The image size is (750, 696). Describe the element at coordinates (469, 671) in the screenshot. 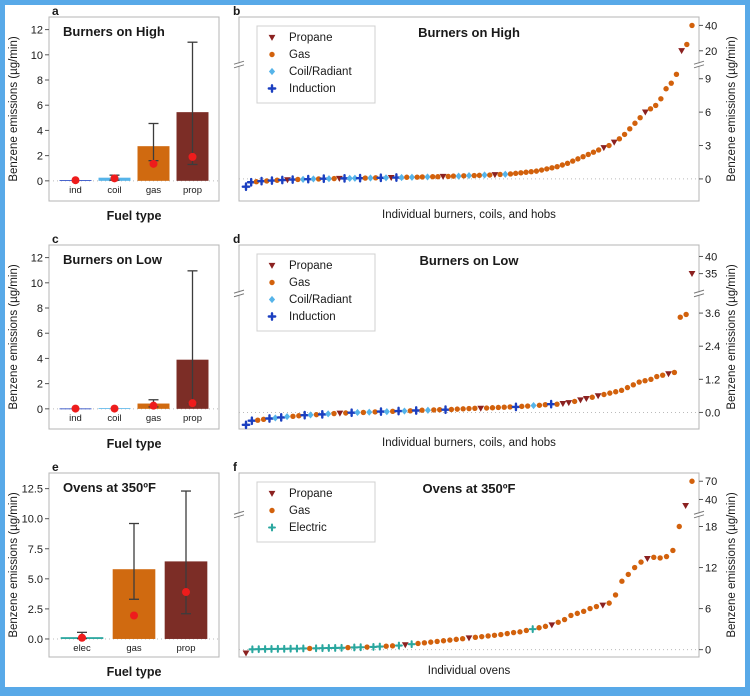

I see `svg-text: Individual ovens` at that location.